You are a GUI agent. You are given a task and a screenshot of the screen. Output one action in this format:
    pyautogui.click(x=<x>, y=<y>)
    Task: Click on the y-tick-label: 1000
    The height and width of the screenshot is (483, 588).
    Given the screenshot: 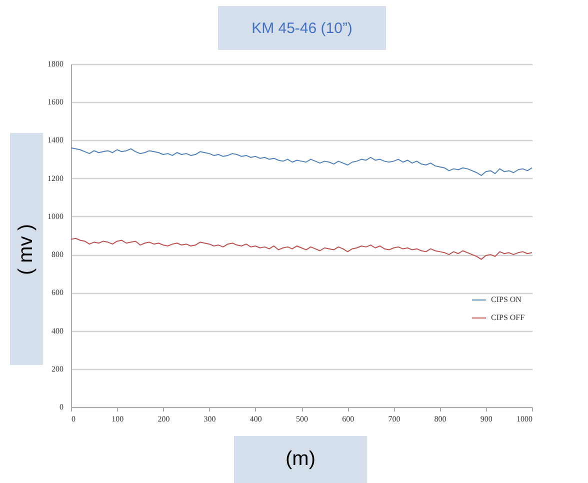 What is the action you would take?
    pyautogui.click(x=56, y=216)
    